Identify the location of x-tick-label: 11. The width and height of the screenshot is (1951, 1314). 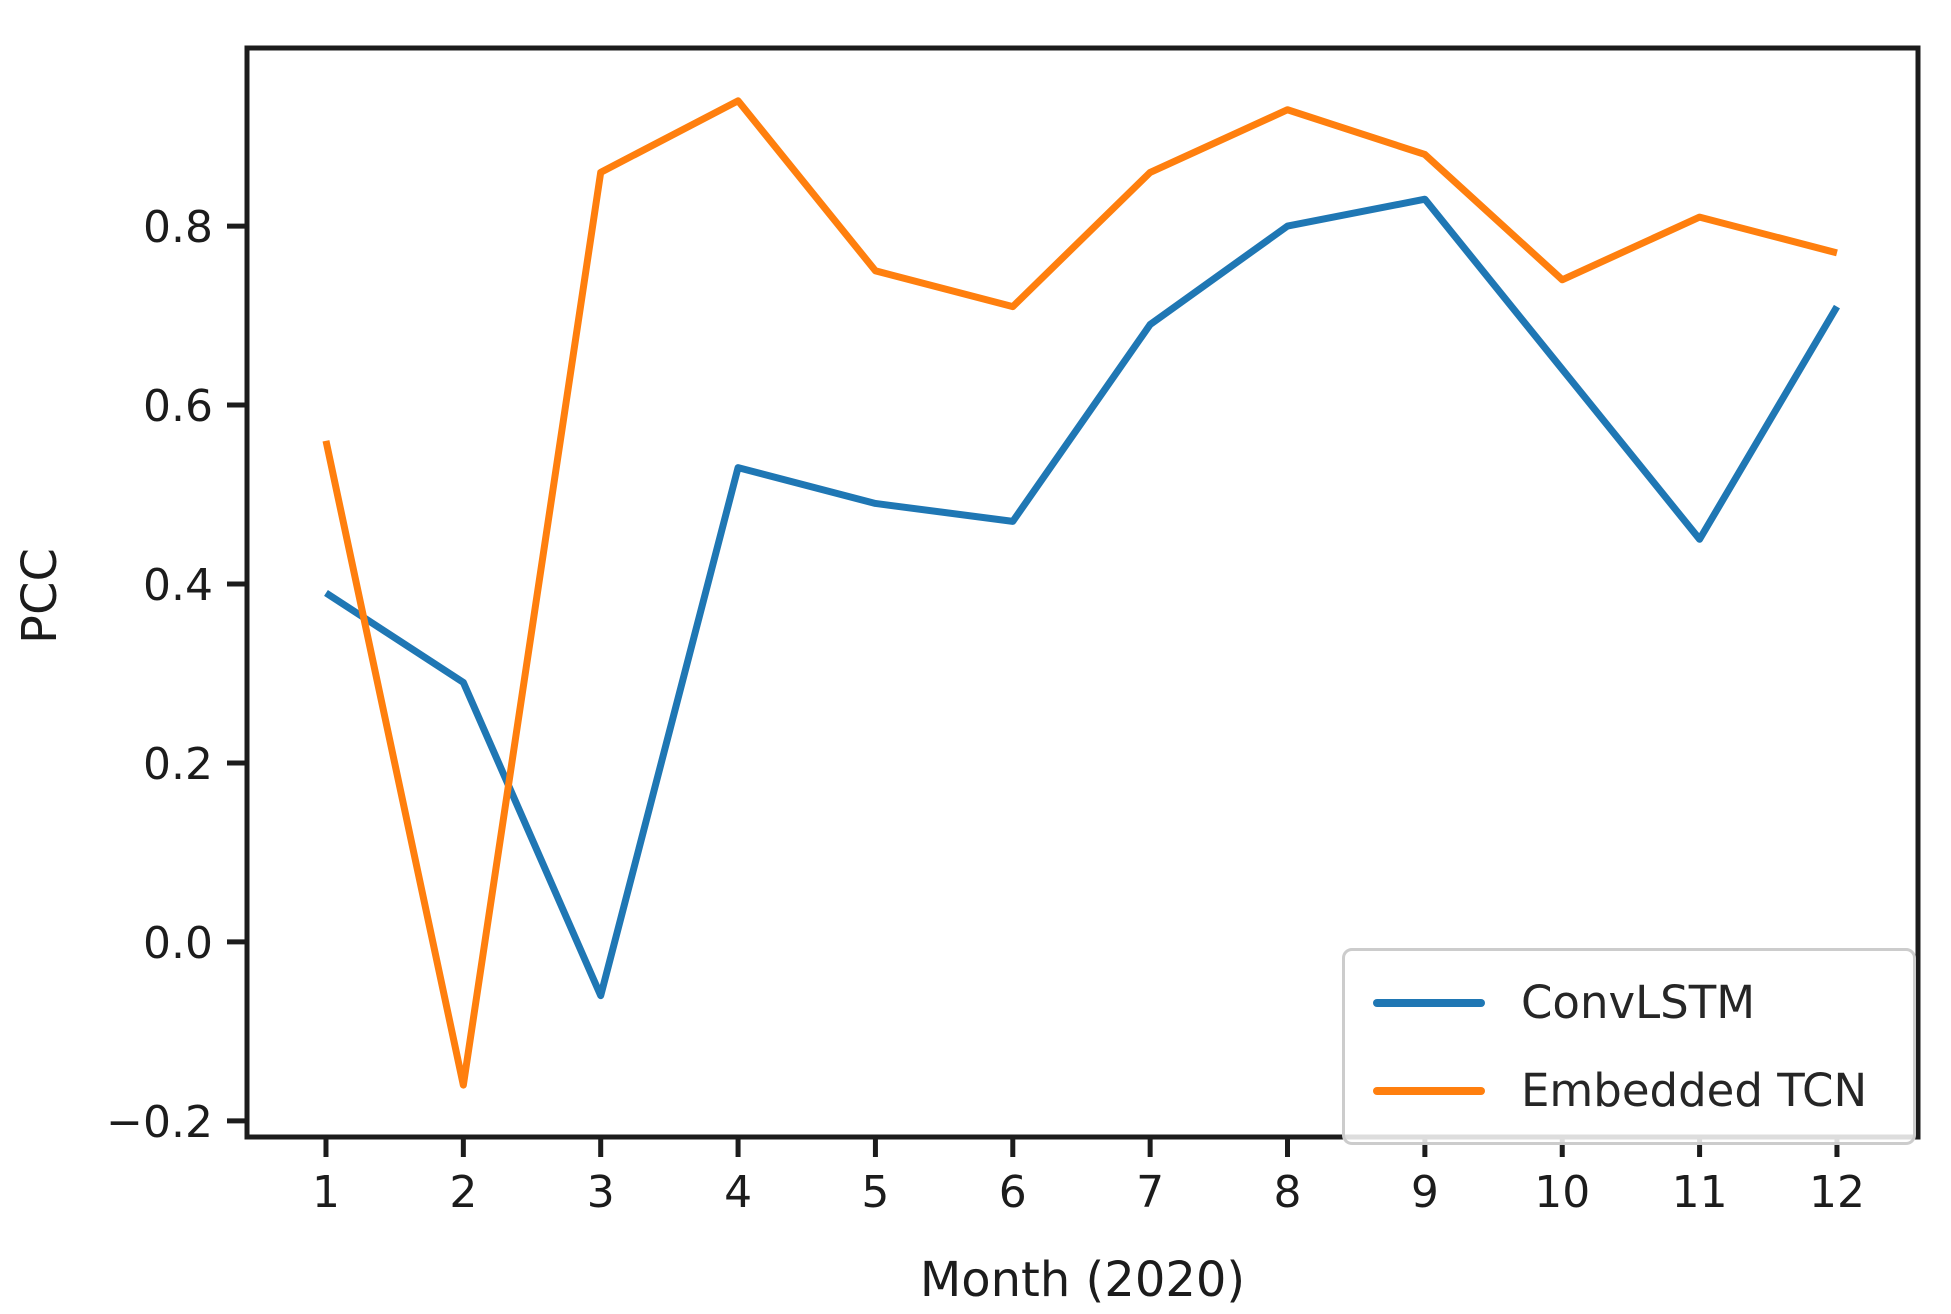
(1700, 1192).